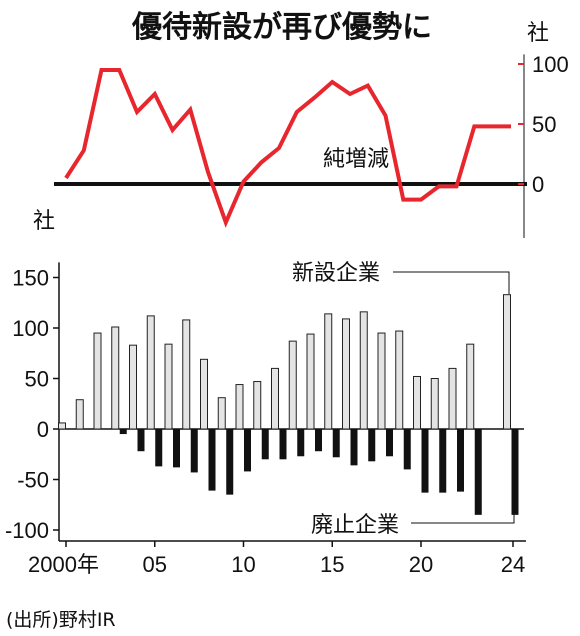 This screenshot has height=636, width=580. What do you see at coordinates (336, 273) in the screenshot?
I see `new-companies-label: 新設企業` at bounding box center [336, 273].